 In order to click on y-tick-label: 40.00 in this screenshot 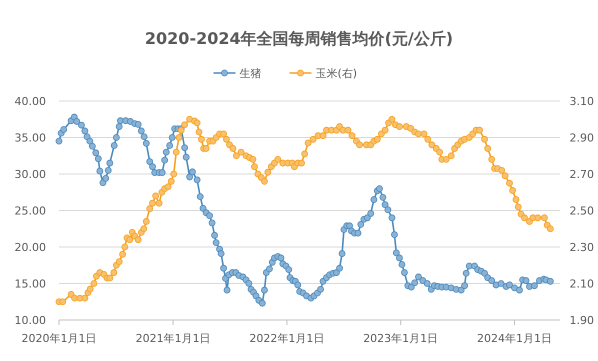, I will do `click(30, 101)`.